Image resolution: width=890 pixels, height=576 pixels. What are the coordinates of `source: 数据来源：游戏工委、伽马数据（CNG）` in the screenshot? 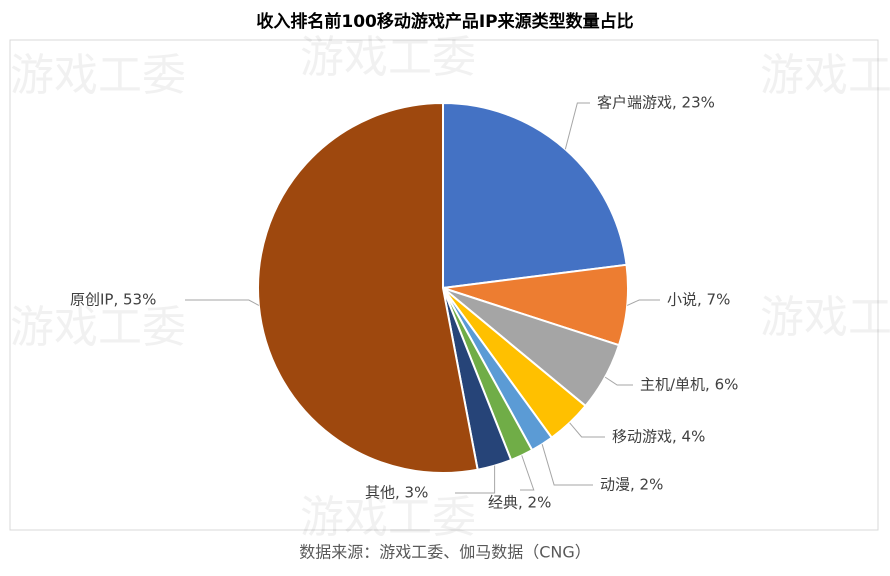 It's located at (445, 552).